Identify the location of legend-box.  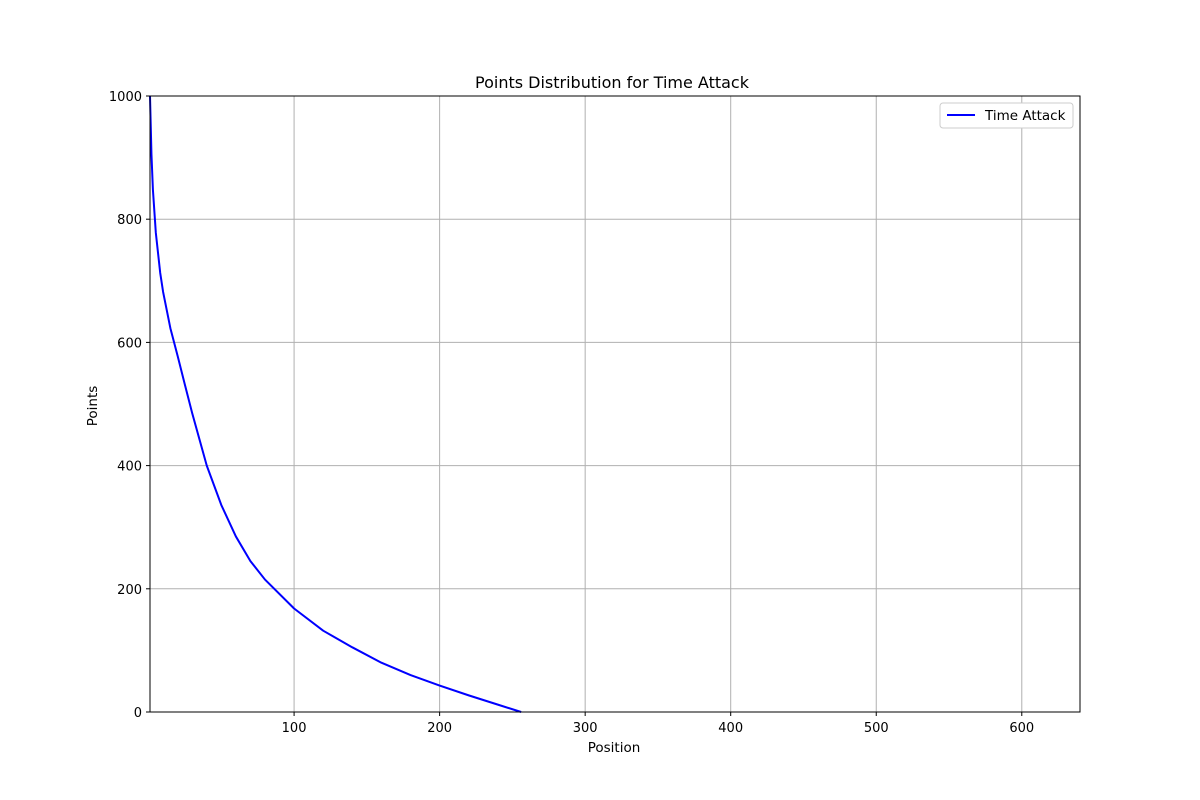
(1006, 115).